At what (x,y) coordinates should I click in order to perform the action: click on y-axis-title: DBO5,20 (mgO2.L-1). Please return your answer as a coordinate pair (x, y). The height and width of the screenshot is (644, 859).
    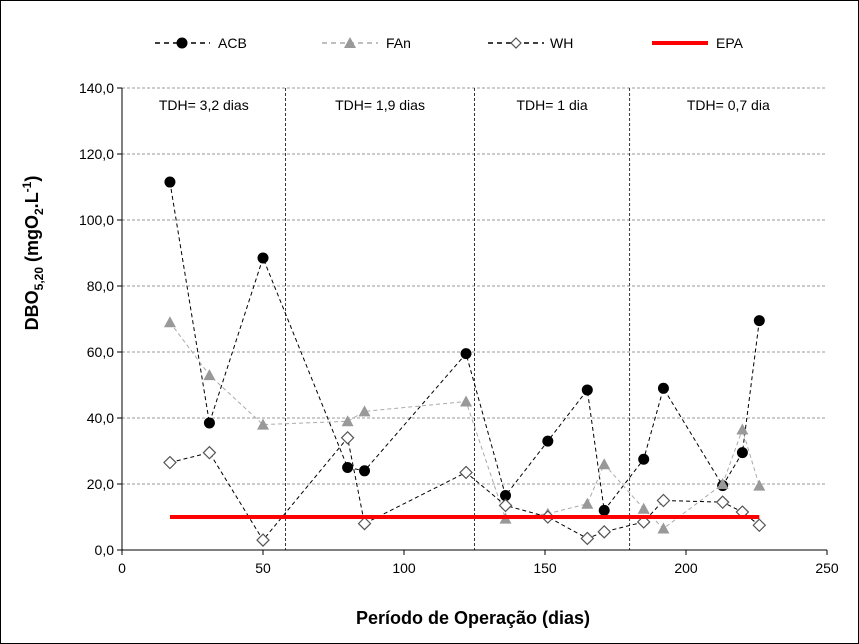
    Looking at the image, I should click on (33, 253).